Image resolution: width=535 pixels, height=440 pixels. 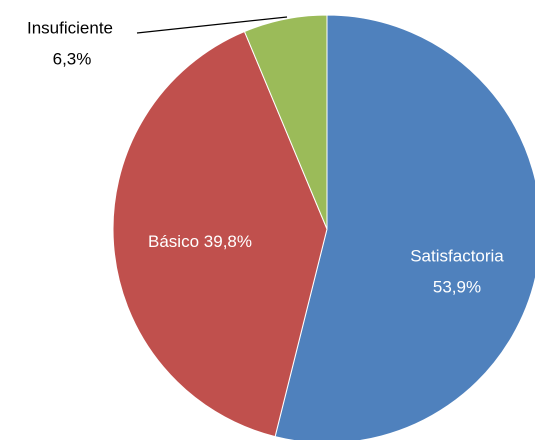 What do you see at coordinates (457, 255) in the screenshot?
I see `slice-label: Satisfactoria` at bounding box center [457, 255].